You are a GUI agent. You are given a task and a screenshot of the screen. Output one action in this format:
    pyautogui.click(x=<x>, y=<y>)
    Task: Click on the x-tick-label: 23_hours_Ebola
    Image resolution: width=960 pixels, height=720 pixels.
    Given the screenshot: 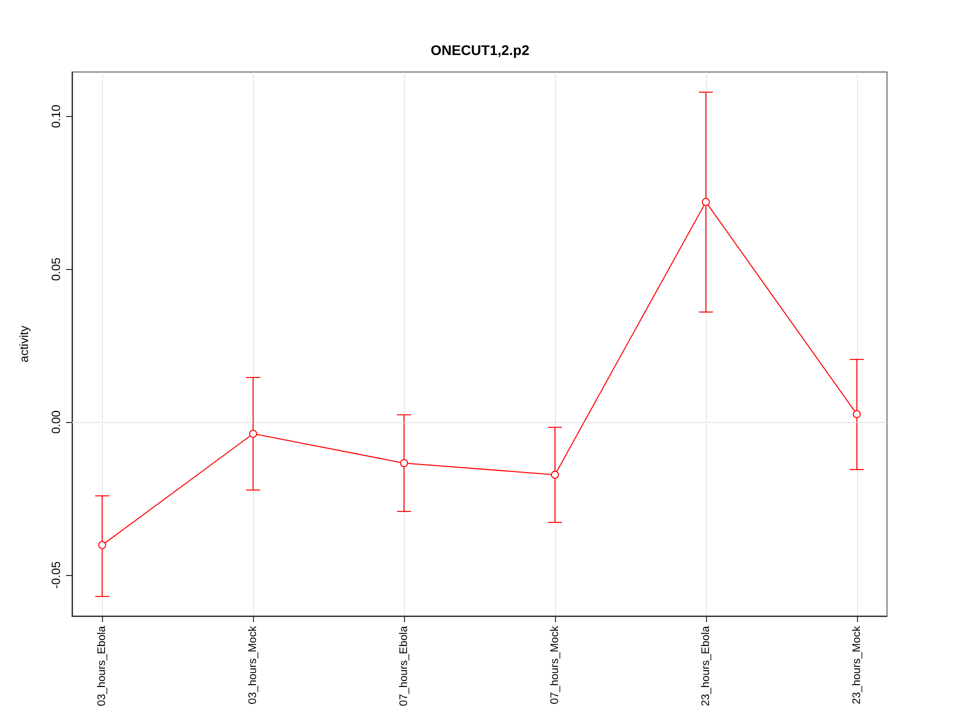 What is the action you would take?
    pyautogui.click(x=706, y=665)
    